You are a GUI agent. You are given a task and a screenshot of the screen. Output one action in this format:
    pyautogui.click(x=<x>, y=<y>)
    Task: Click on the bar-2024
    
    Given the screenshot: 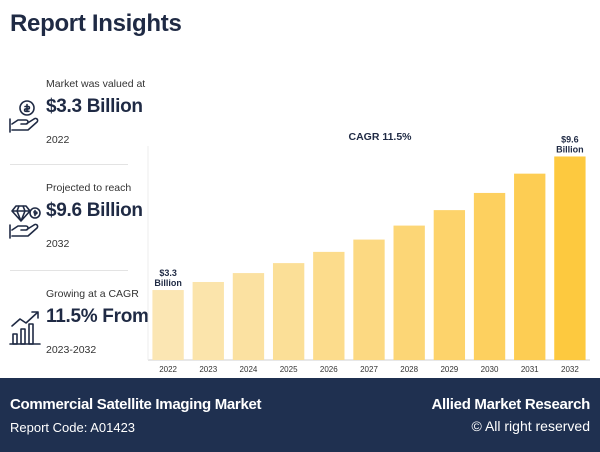 What is the action you would take?
    pyautogui.click(x=248, y=316)
    